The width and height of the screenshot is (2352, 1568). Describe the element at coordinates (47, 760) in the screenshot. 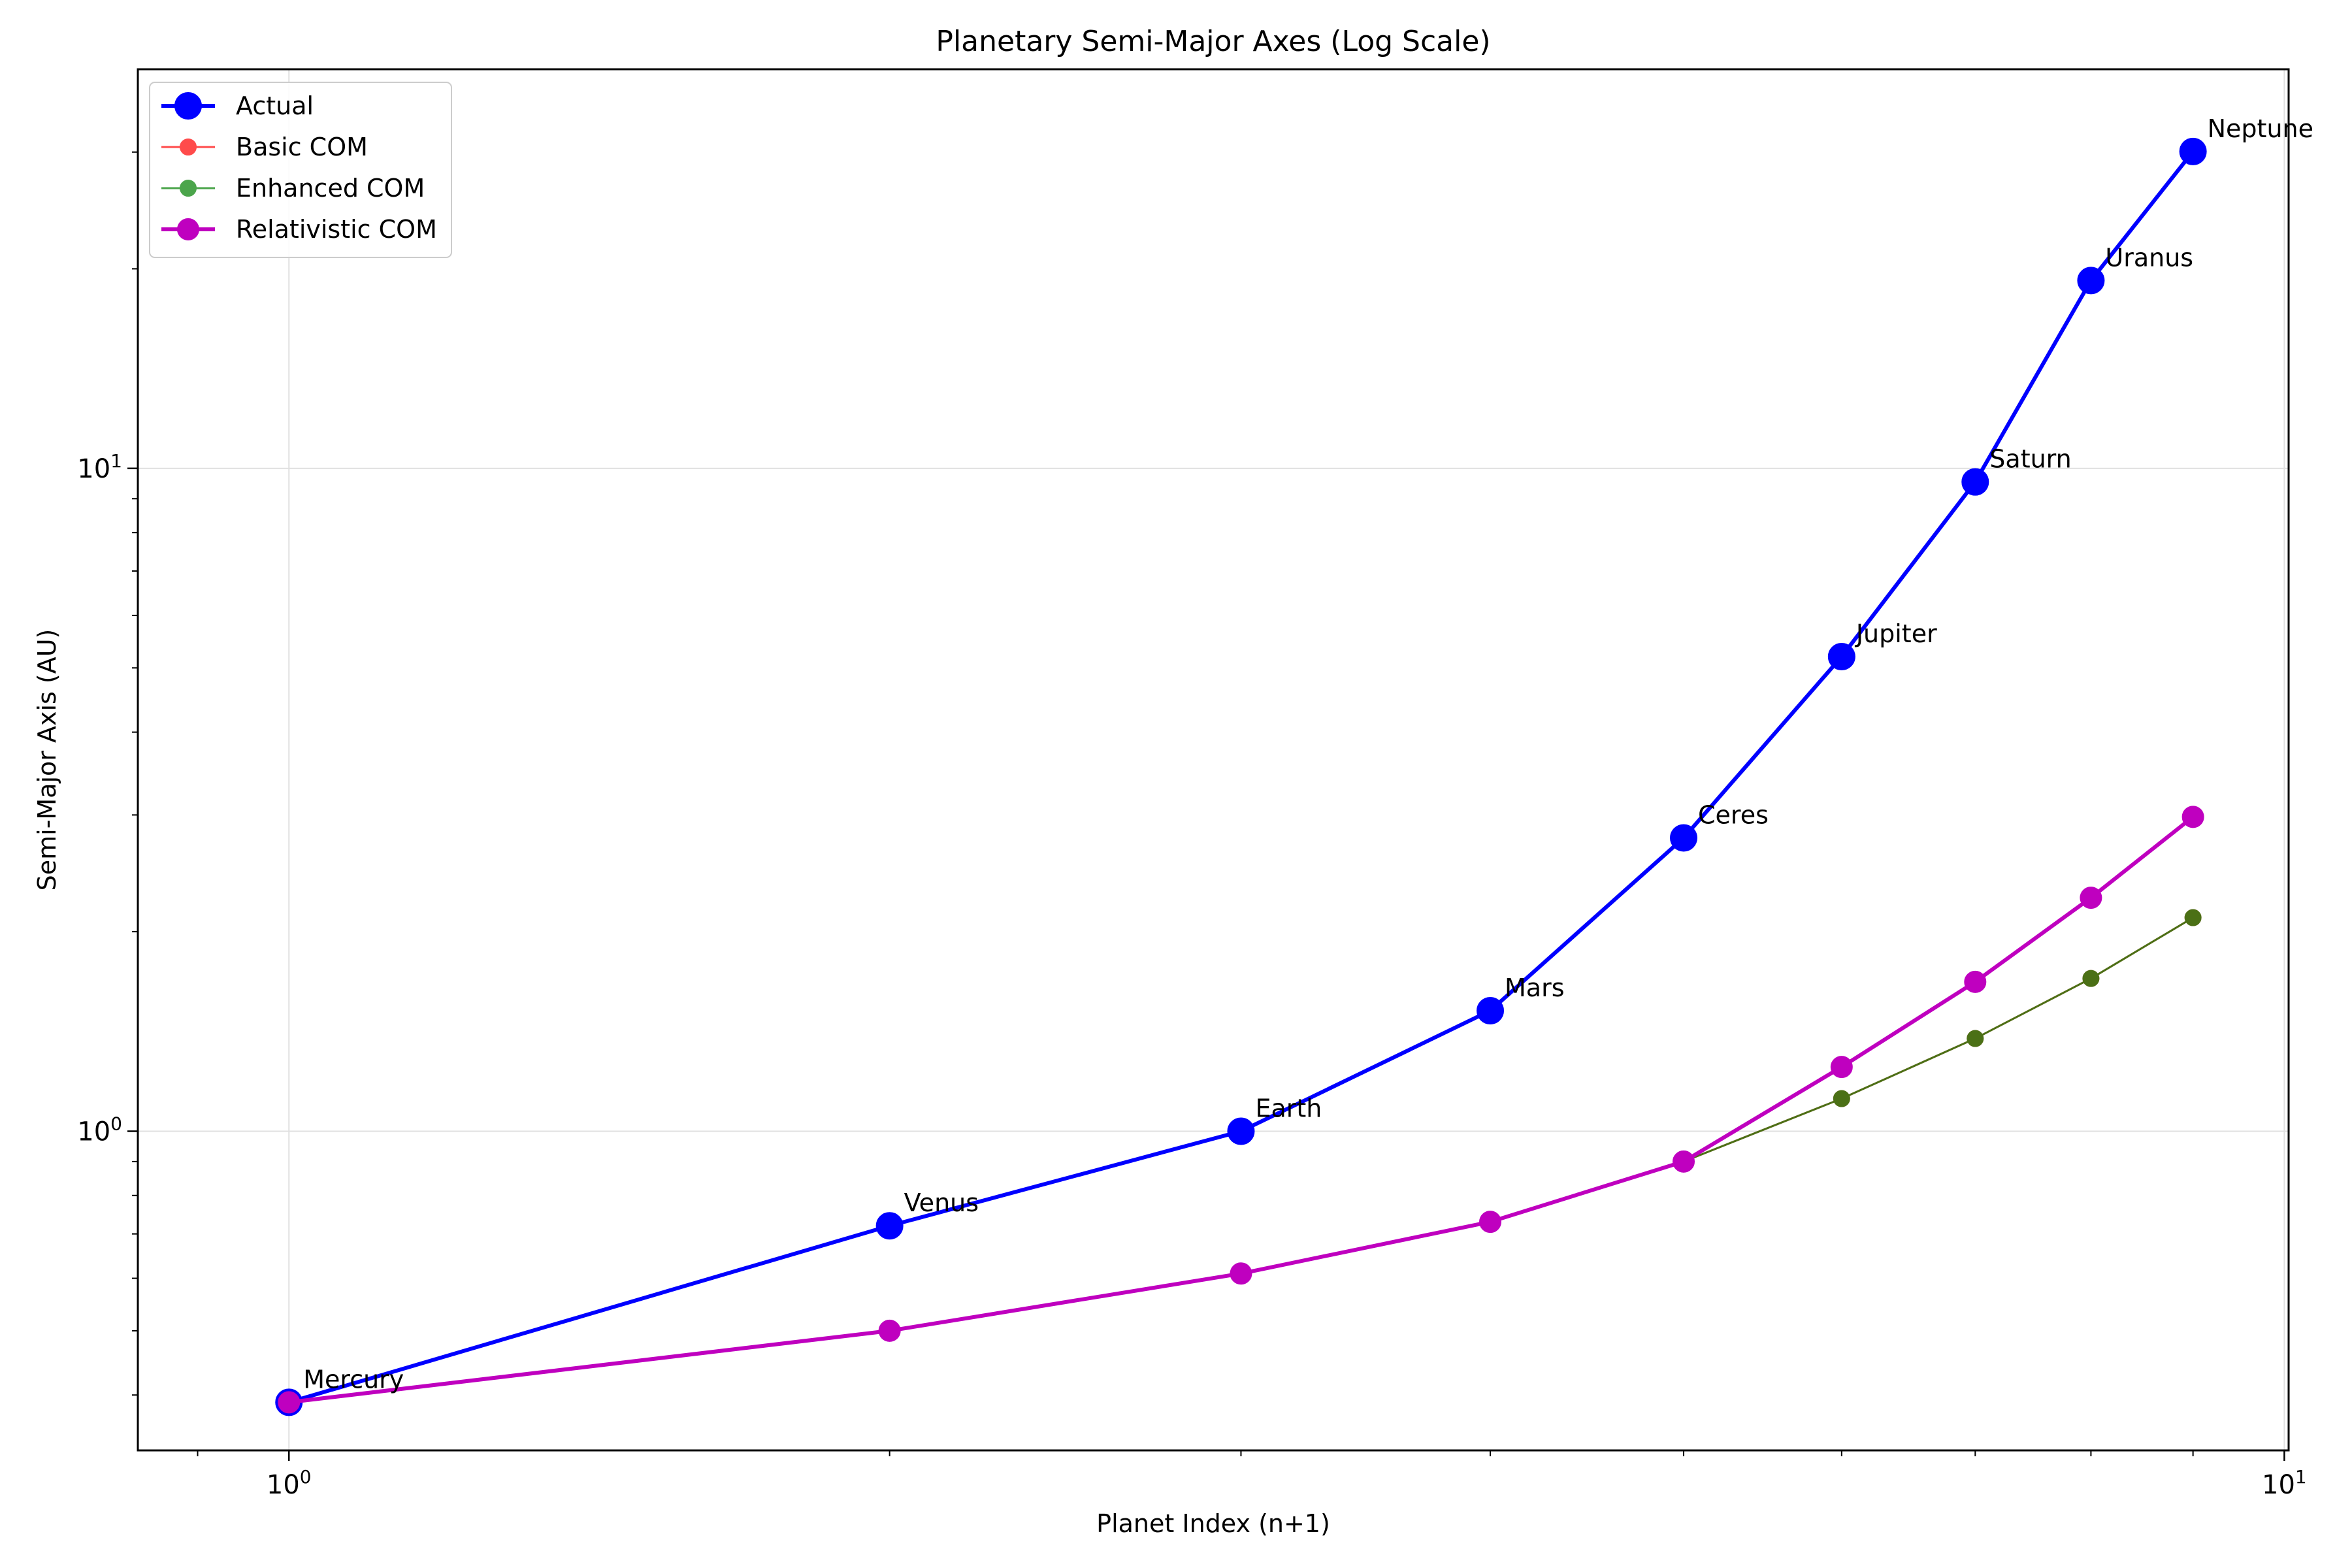

I see `y-axis-label: Semi-Major Axis (AU)` at that location.